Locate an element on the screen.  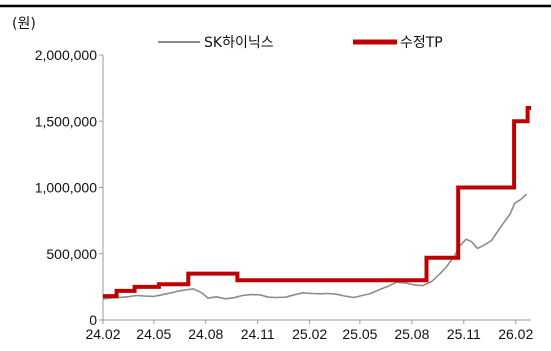
y-tick-label: 2,000,000 is located at coordinates (66, 55).